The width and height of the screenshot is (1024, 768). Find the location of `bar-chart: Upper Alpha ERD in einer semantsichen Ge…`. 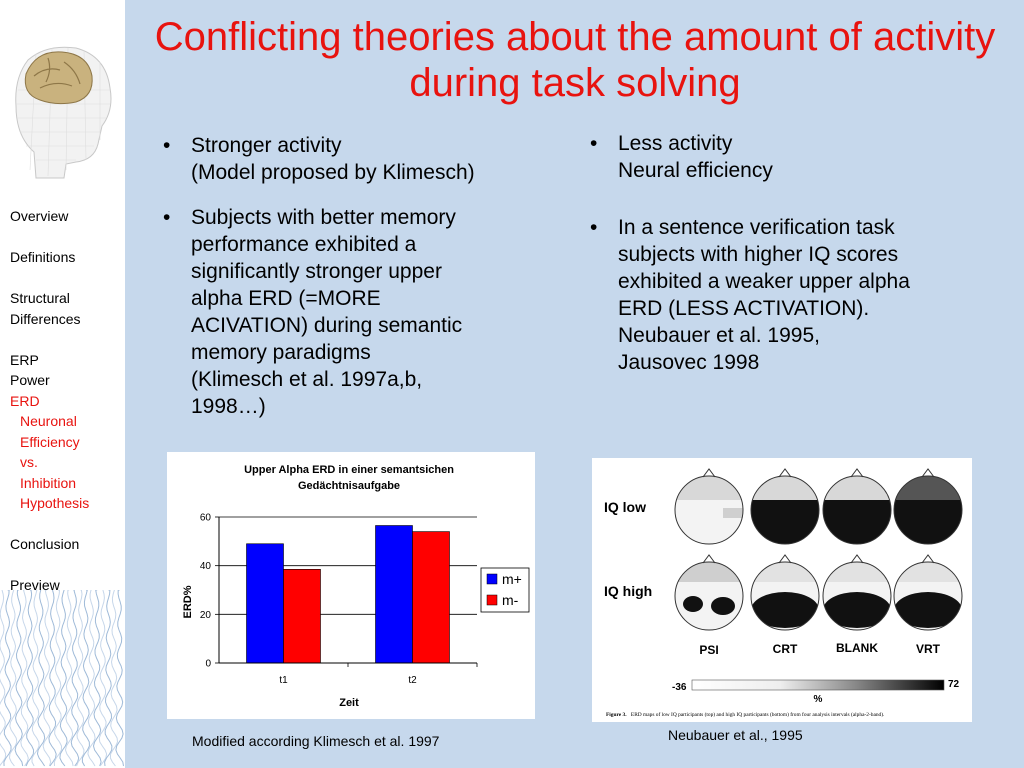

bar-chart: Upper Alpha ERD in einer semantsichen Ge… is located at coordinates (356, 586).